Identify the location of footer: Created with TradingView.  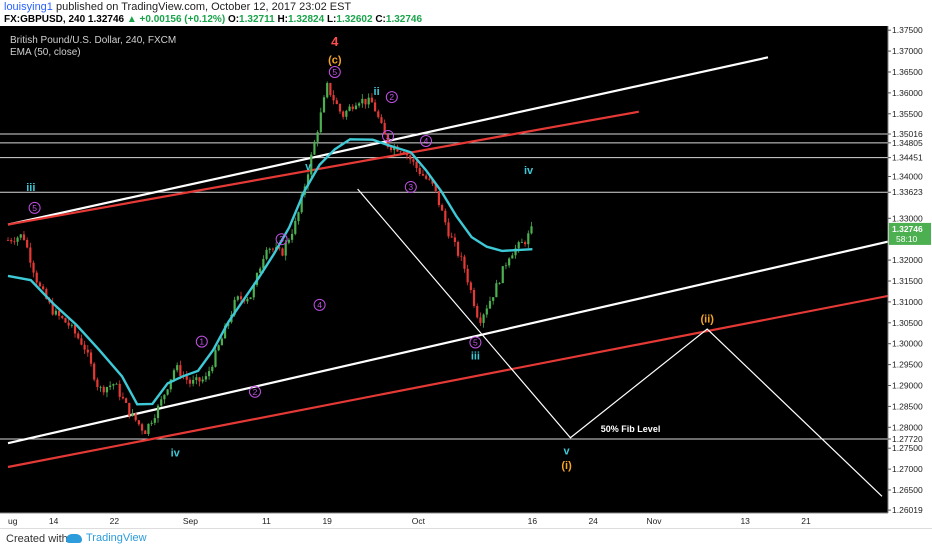
(466, 539).